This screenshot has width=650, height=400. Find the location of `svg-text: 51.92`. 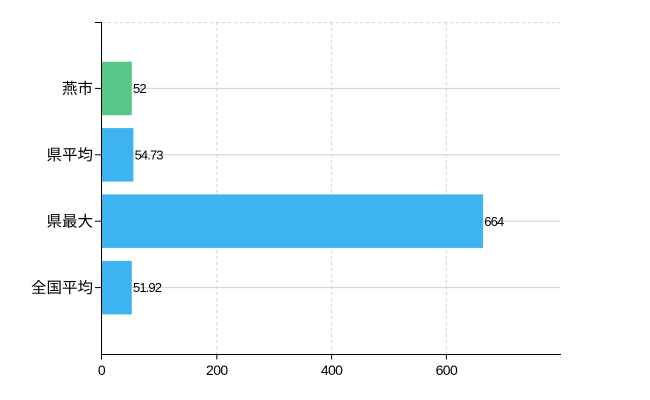

svg-text: 51.92 is located at coordinates (147, 287).